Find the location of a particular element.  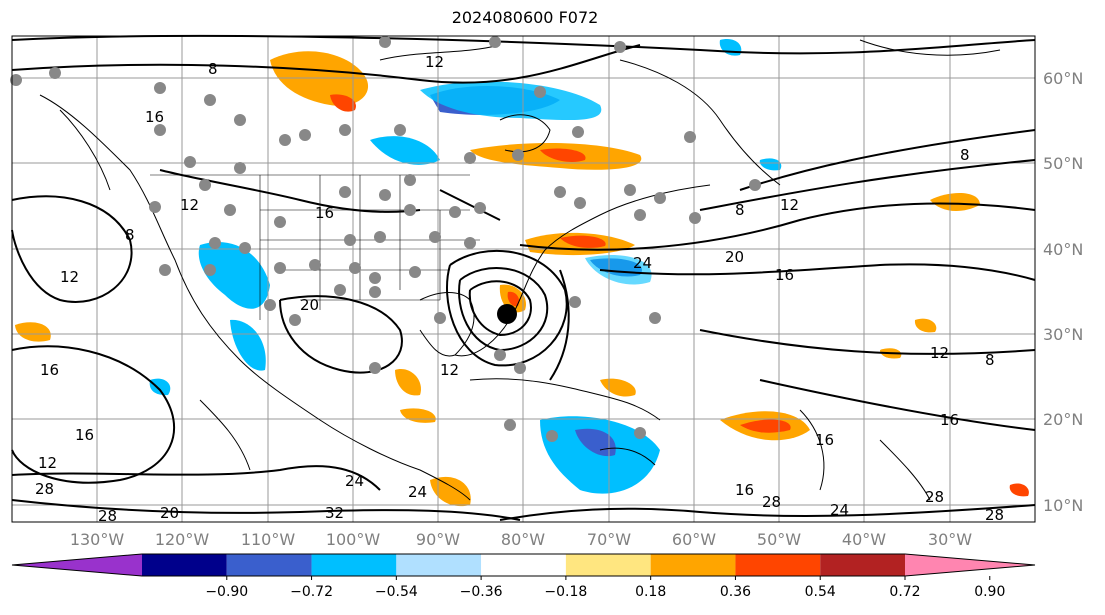

lon-tick-label: 90°W is located at coordinates (438, 539).